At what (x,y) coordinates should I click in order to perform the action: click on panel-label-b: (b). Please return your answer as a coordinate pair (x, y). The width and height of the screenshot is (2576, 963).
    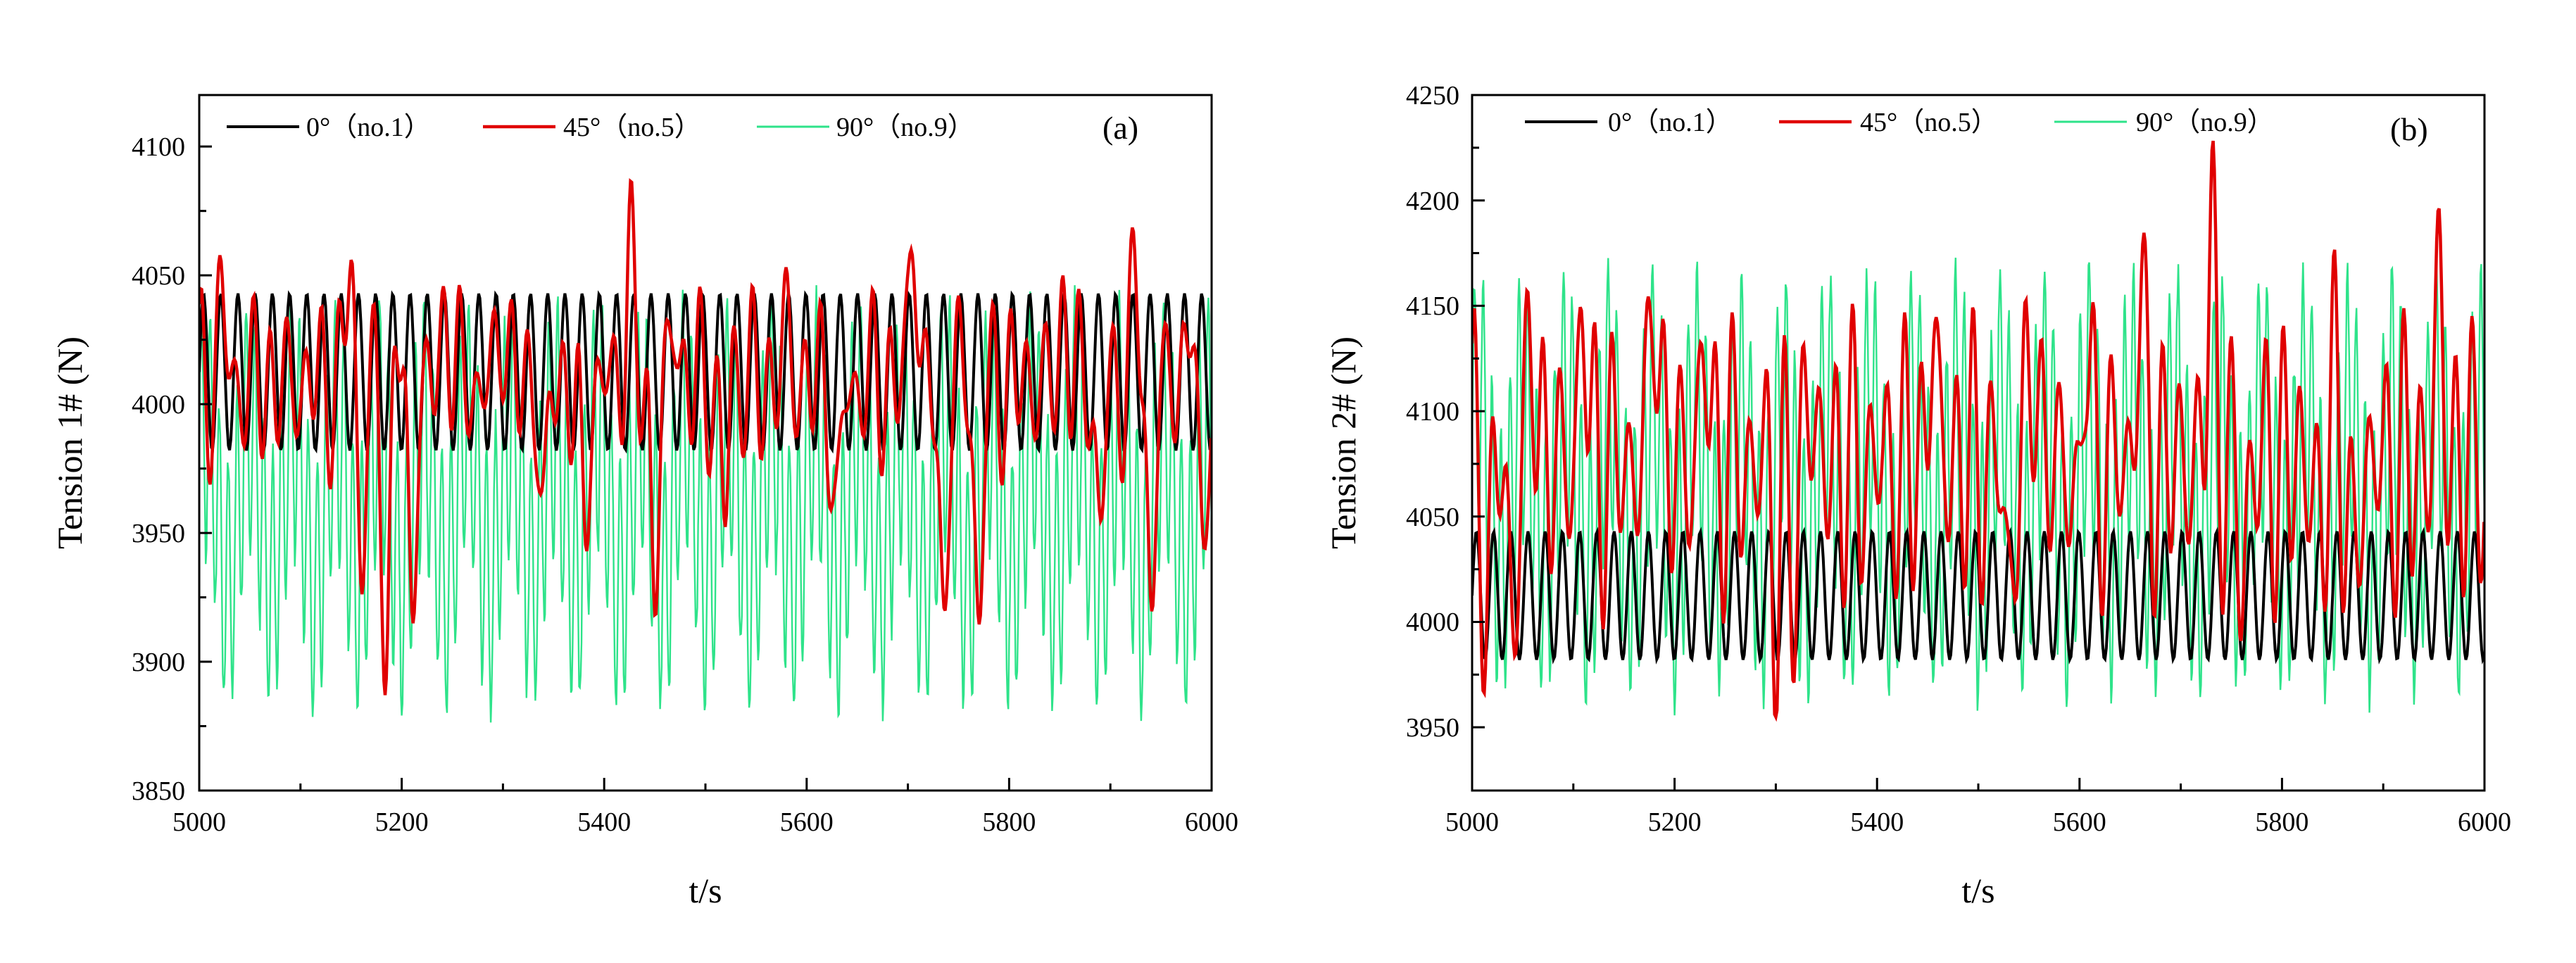
    Looking at the image, I should click on (2409, 129).